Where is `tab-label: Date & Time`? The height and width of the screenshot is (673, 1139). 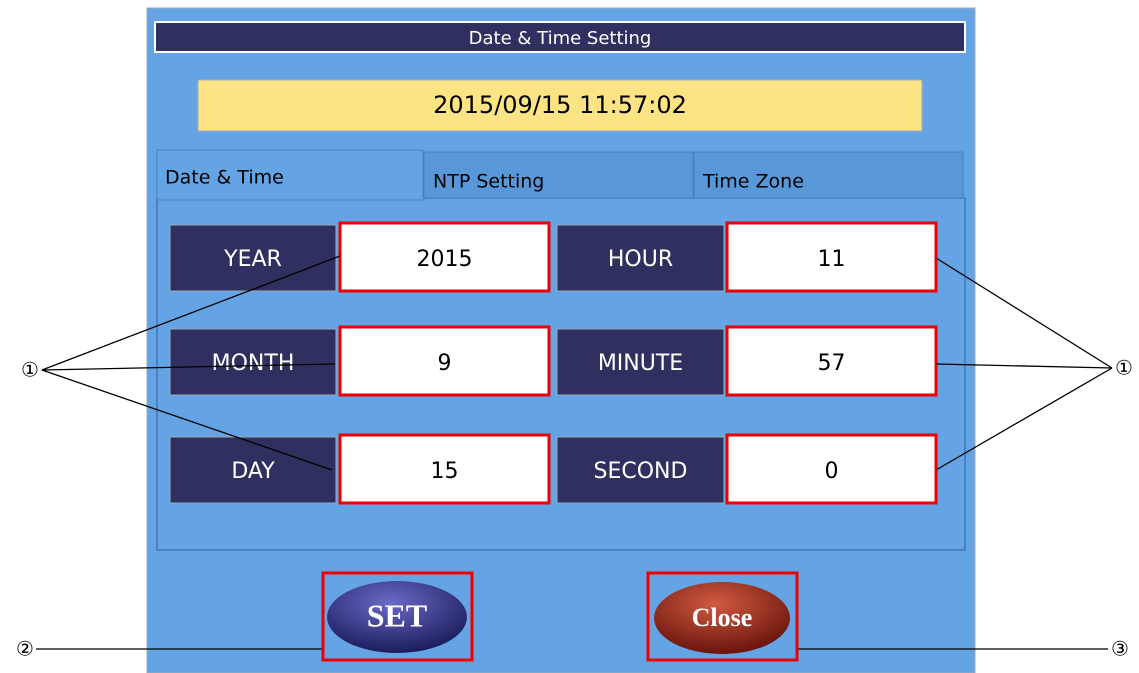 tab-label: Date & Time is located at coordinates (224, 178).